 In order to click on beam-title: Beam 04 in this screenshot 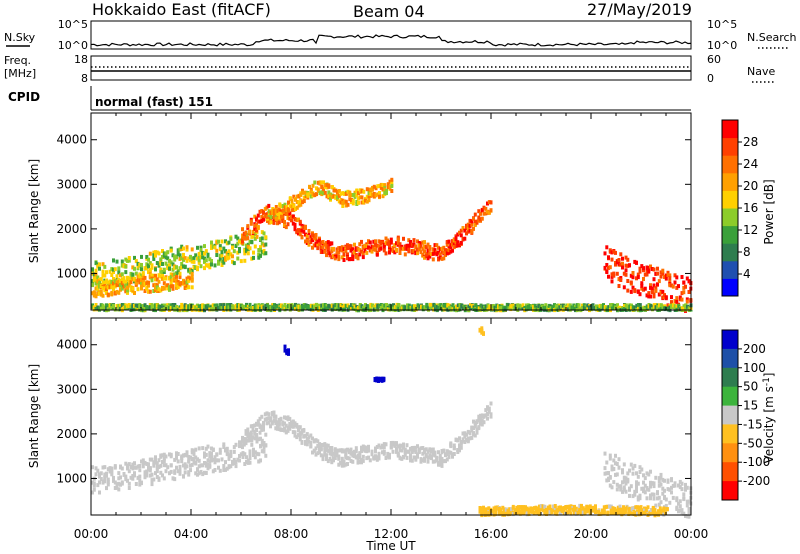, I will do `click(389, 11)`.